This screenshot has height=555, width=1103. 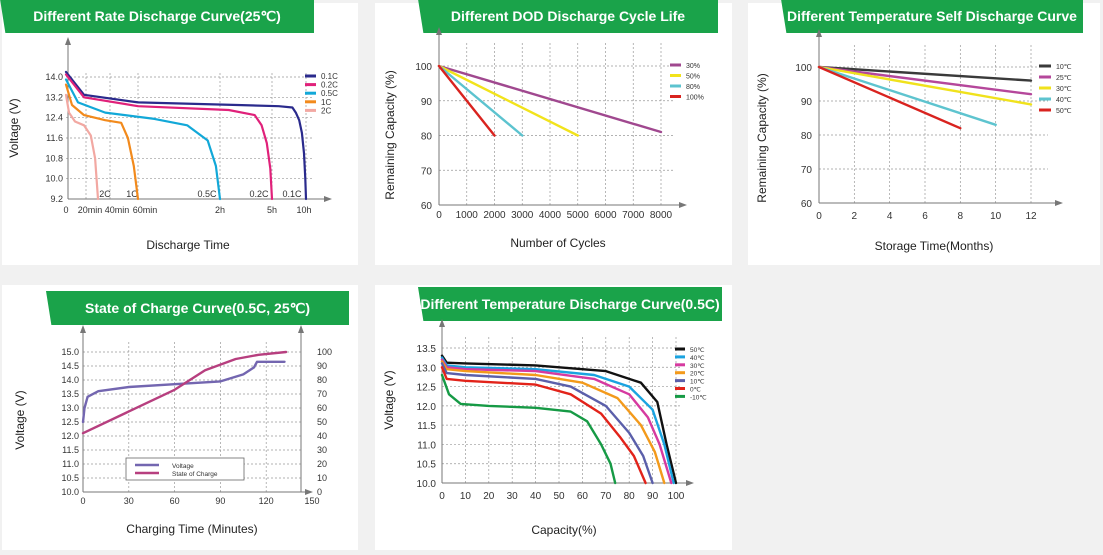 What do you see at coordinates (536, 496) in the screenshot?
I see `x-tick-label: 40` at bounding box center [536, 496].